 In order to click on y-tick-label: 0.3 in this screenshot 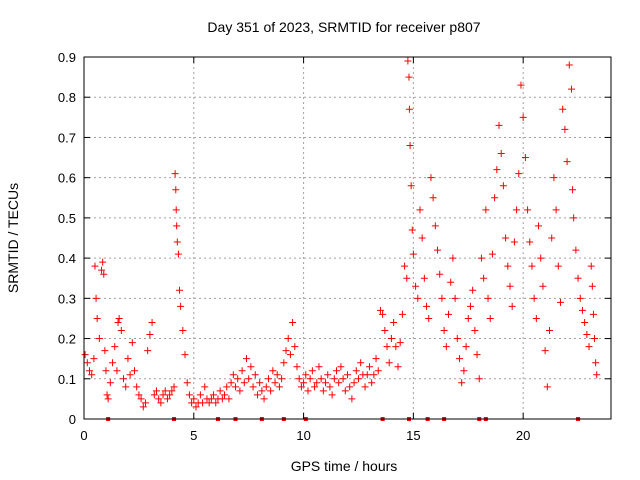, I will do `click(67, 298)`.